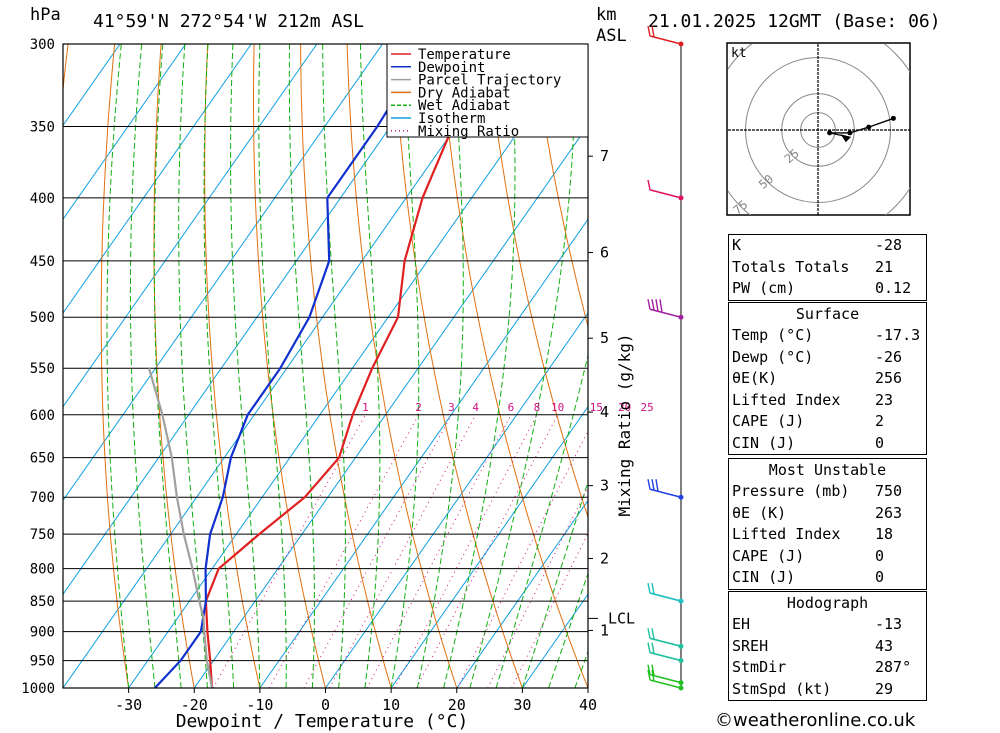 The height and width of the screenshot is (733, 1000). Describe the element at coordinates (889, 624) in the screenshot. I see `index-value: -13` at that location.